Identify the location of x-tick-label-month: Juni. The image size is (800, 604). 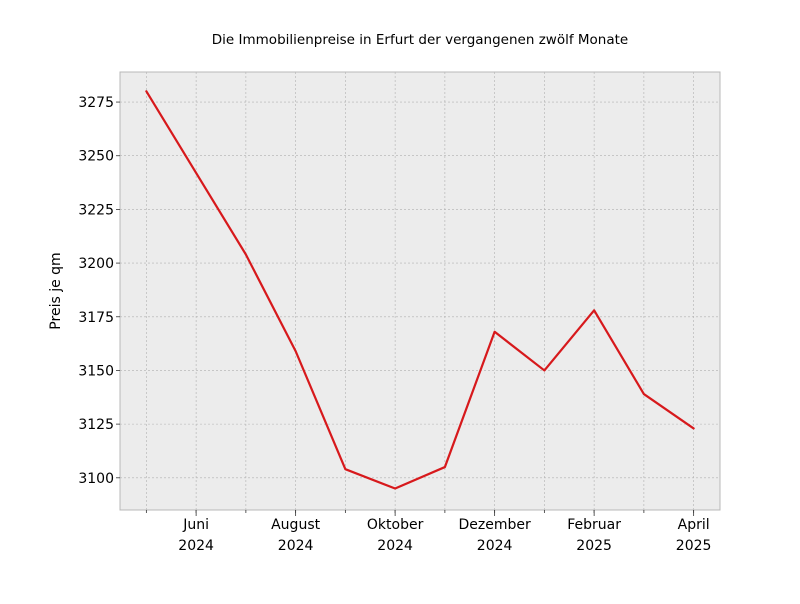
(195, 525).